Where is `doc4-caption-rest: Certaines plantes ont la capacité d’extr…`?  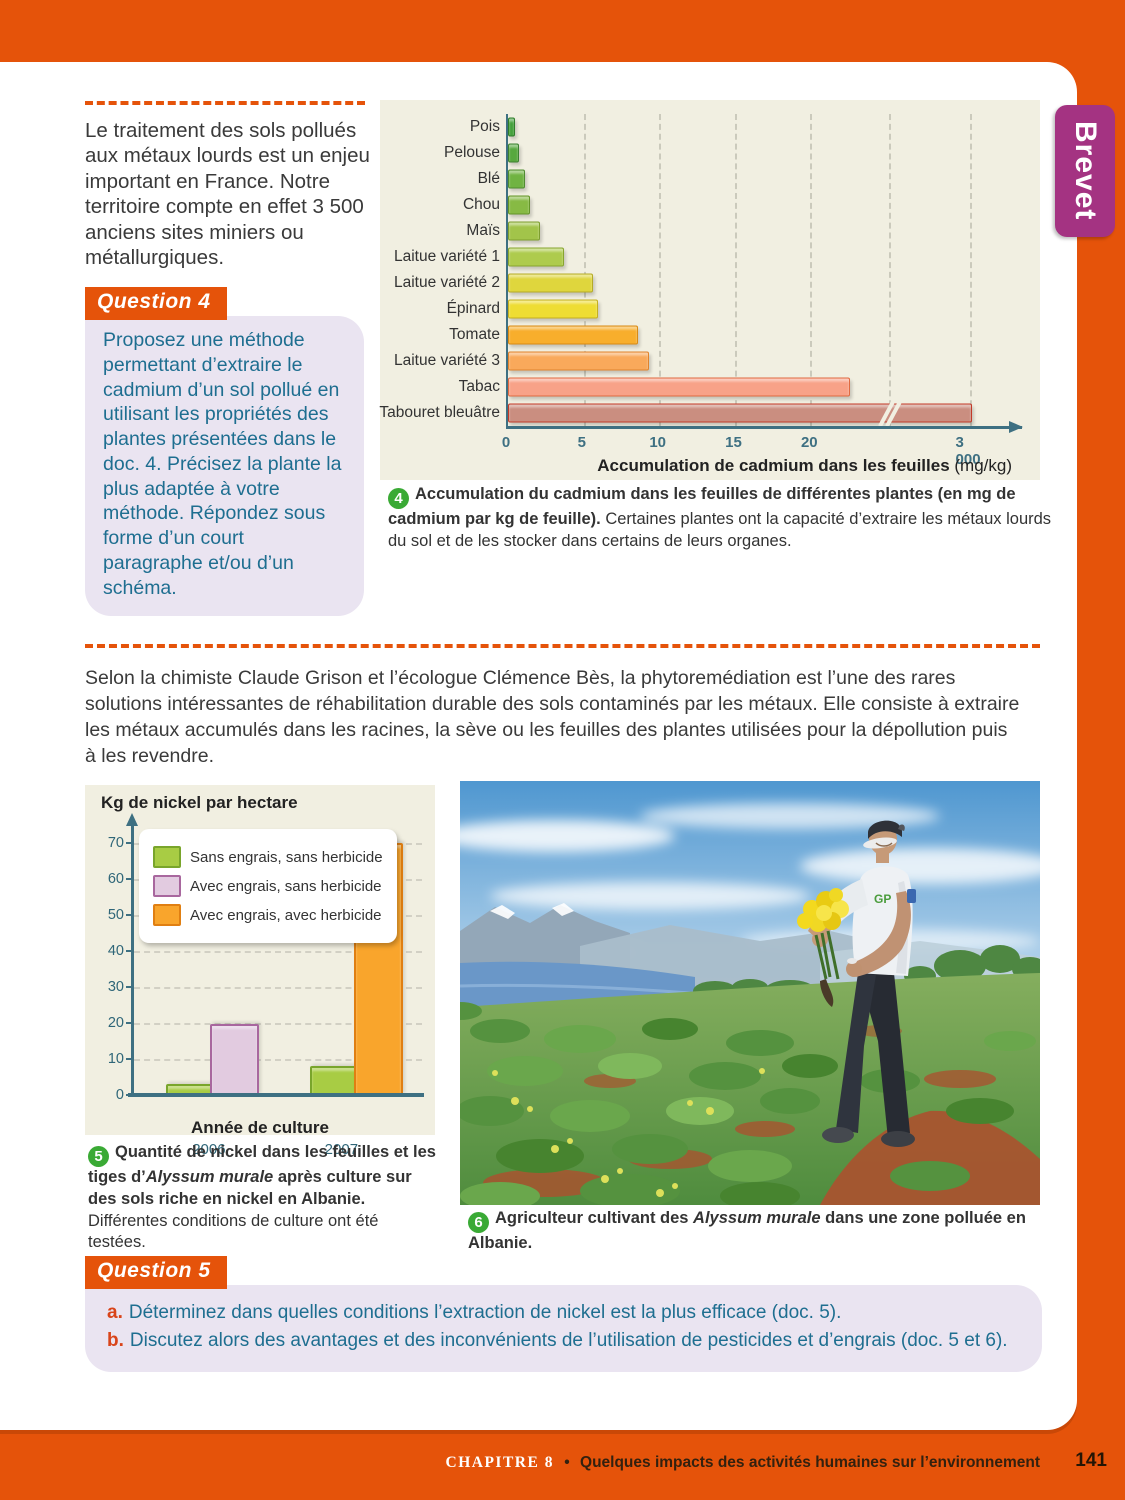
doc4-caption-rest: Certaines plantes ont la capacité d’extr… is located at coordinates (720, 530).